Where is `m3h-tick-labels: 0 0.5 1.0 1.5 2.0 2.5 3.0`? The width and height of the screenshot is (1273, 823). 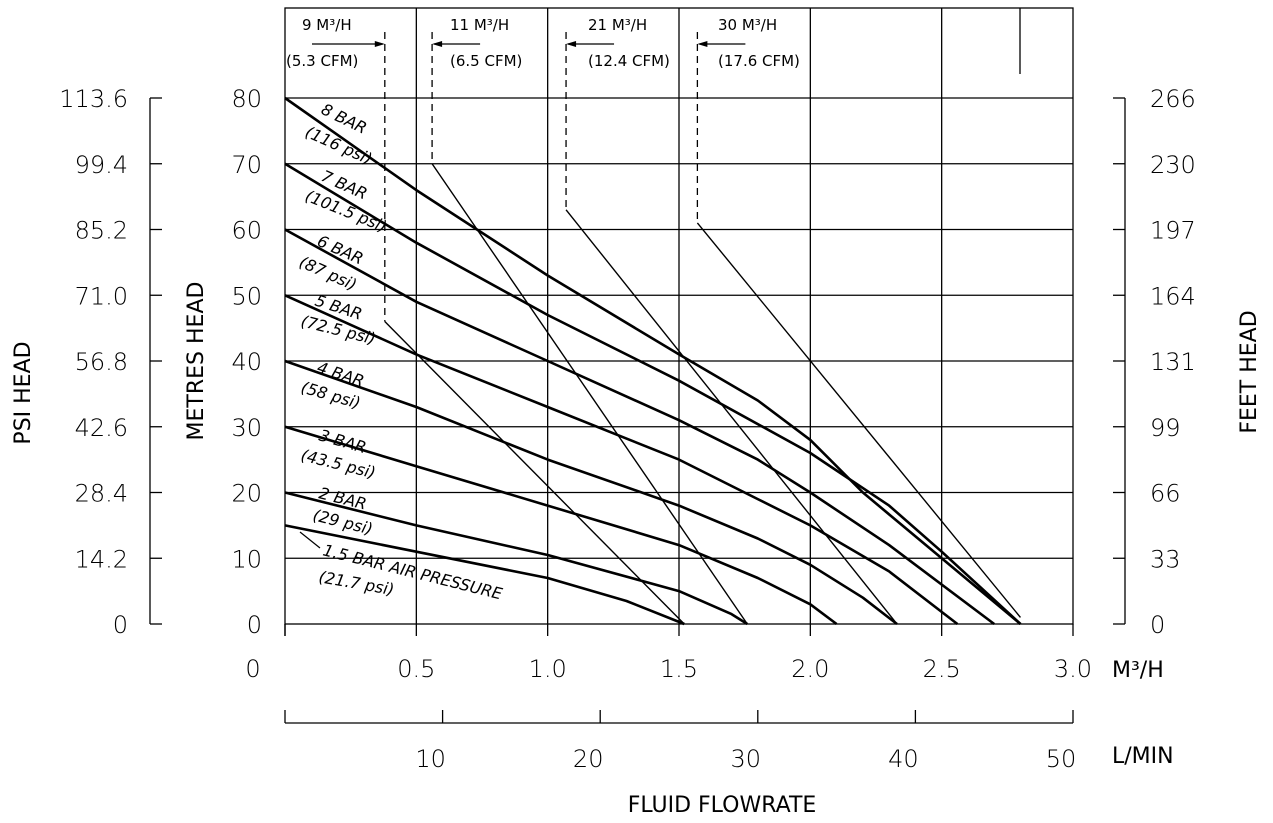 m3h-tick-labels: 0 0.5 1.0 1.5 2.0 2.5 3.0 is located at coordinates (668, 669).